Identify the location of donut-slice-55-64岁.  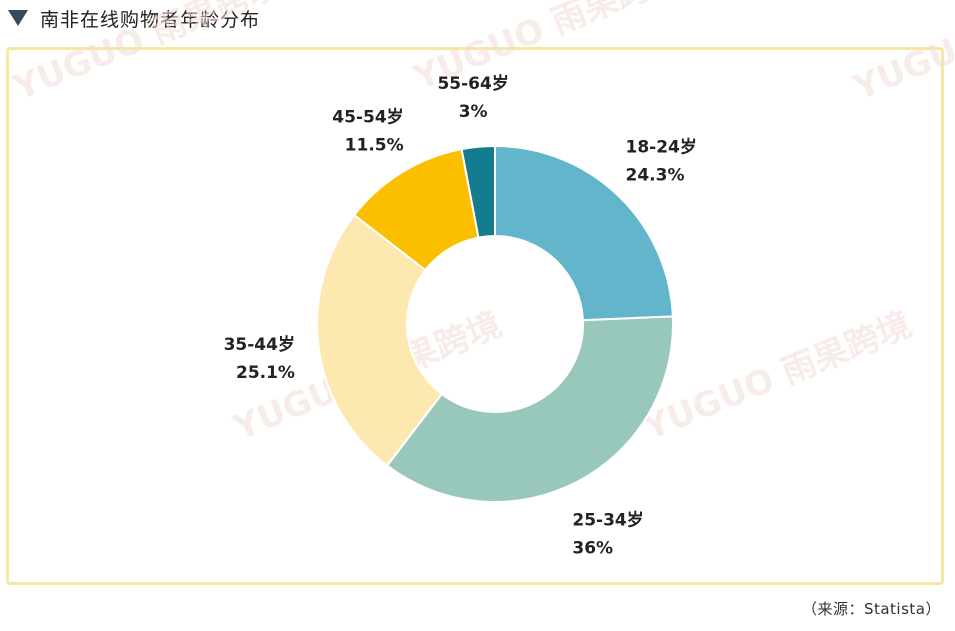
(478, 191).